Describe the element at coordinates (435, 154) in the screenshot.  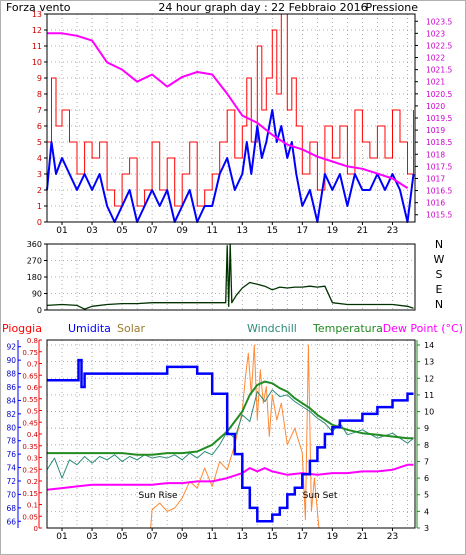
I see `pressure-axis-label: 1018` at that location.